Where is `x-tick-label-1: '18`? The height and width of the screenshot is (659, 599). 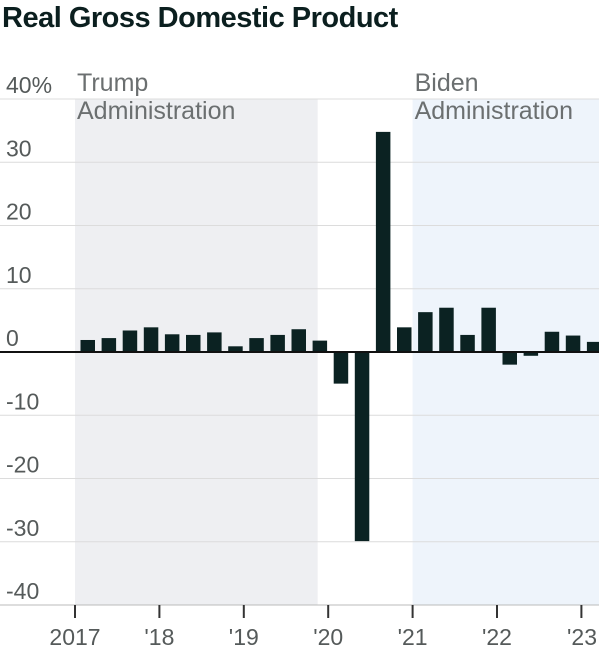 x-tick-label-1: '18 is located at coordinates (159, 637).